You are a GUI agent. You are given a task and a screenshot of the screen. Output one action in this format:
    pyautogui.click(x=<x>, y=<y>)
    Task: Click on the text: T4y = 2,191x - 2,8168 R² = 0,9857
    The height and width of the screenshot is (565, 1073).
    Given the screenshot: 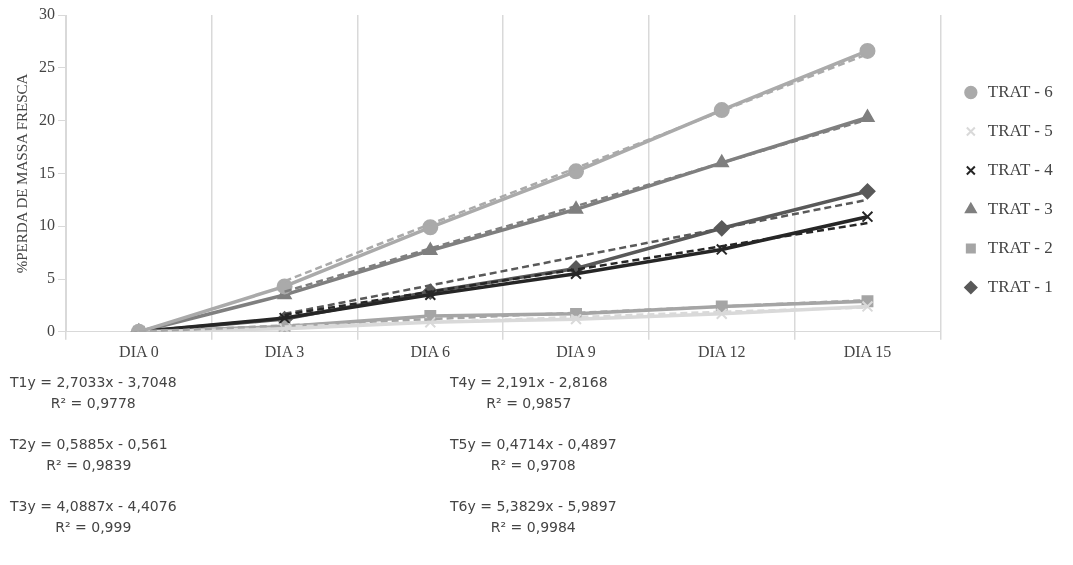 What is the action you would take?
    pyautogui.click(x=529, y=393)
    